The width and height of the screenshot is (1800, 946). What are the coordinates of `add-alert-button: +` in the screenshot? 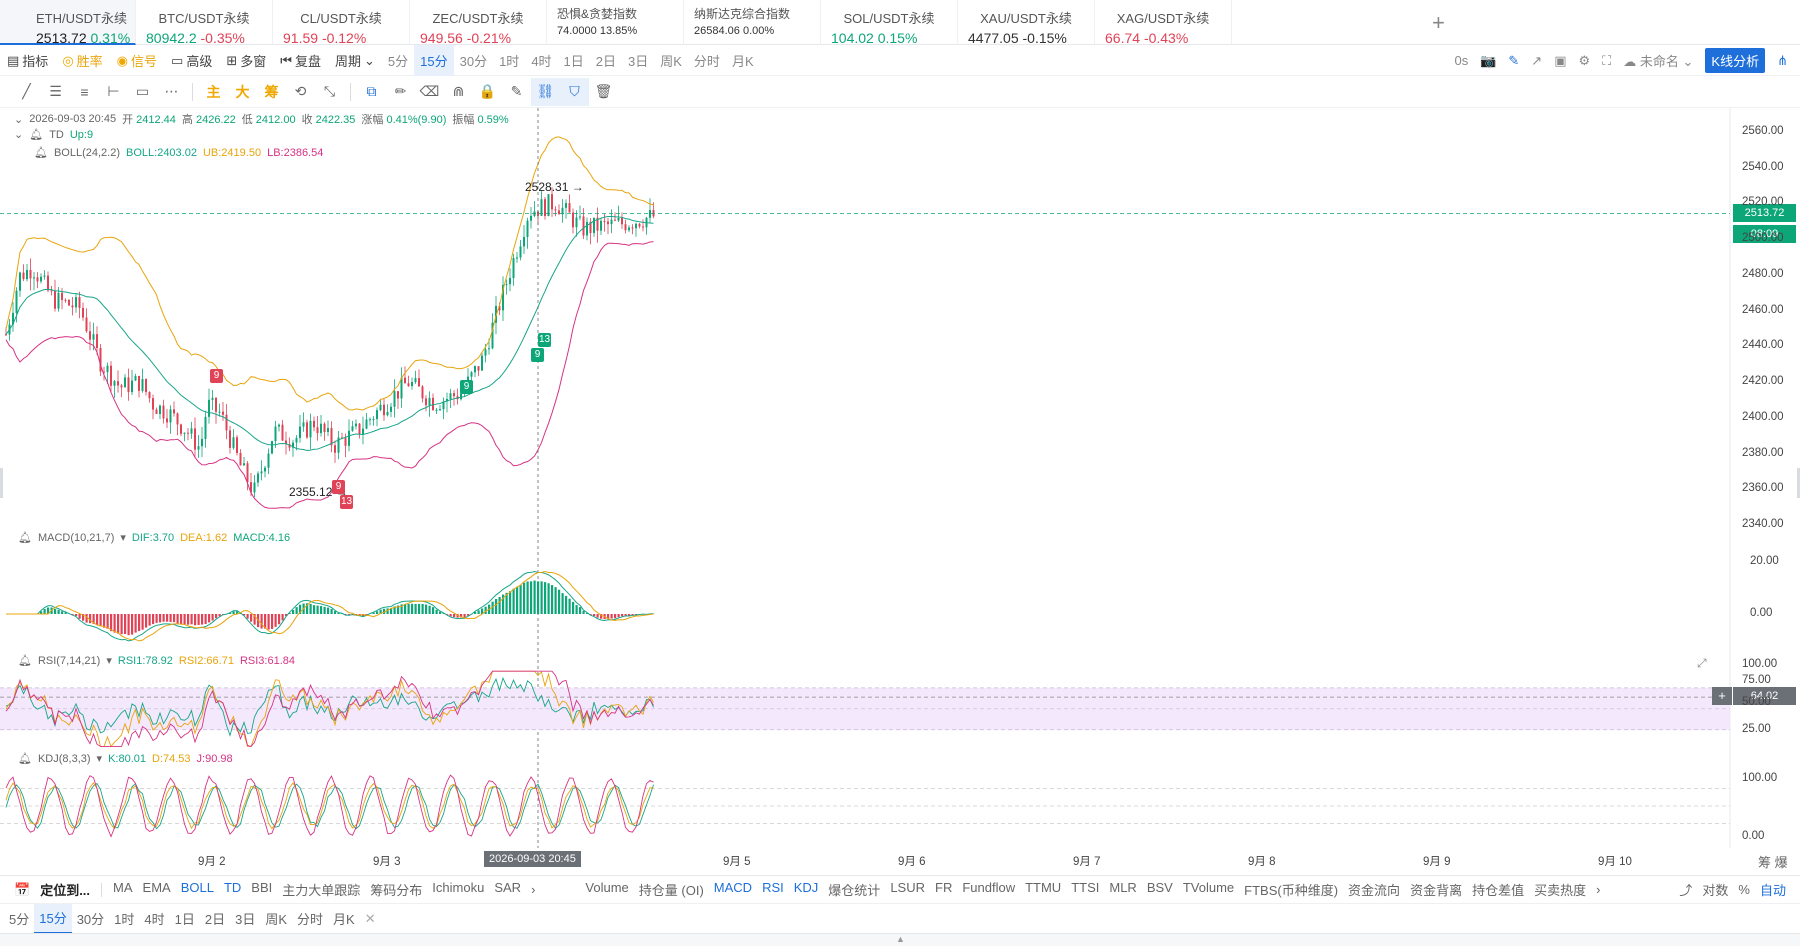 It's located at (1722, 696).